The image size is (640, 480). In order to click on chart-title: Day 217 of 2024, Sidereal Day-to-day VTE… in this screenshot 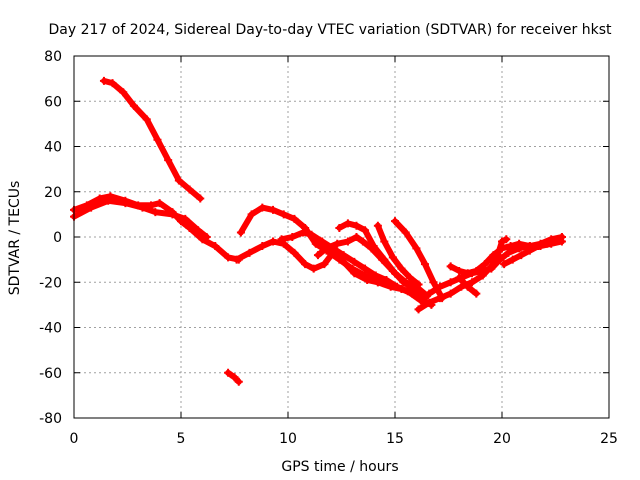, I will do `click(330, 30)`.